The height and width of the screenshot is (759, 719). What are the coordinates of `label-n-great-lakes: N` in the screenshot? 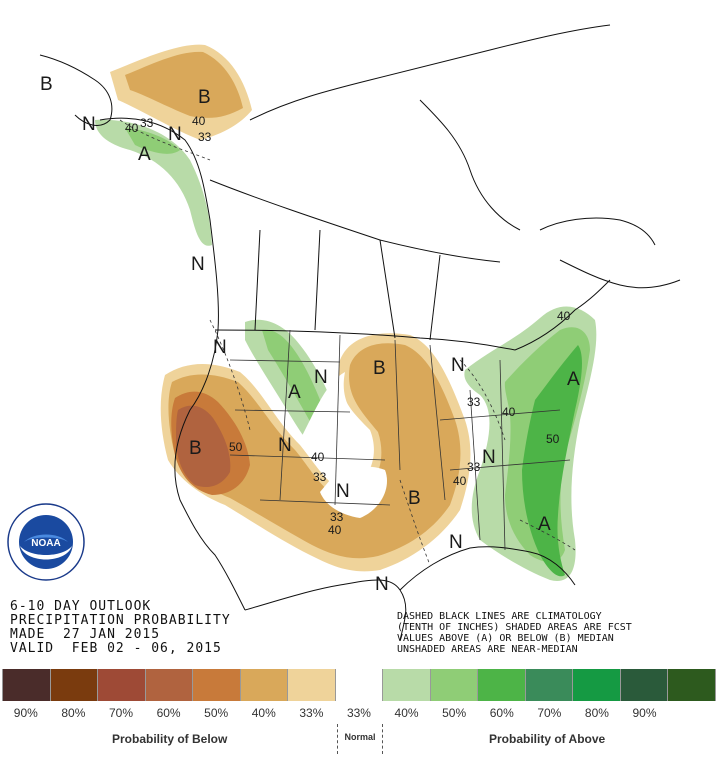 It's located at (458, 365).